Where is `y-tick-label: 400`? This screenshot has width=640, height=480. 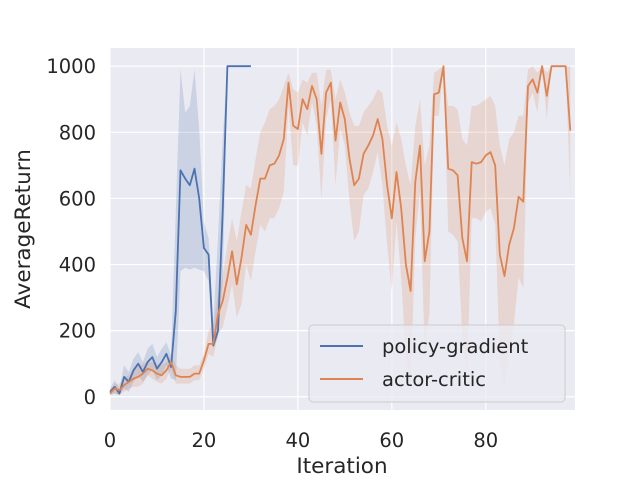
y-tick-label: 400 is located at coordinates (77, 265).